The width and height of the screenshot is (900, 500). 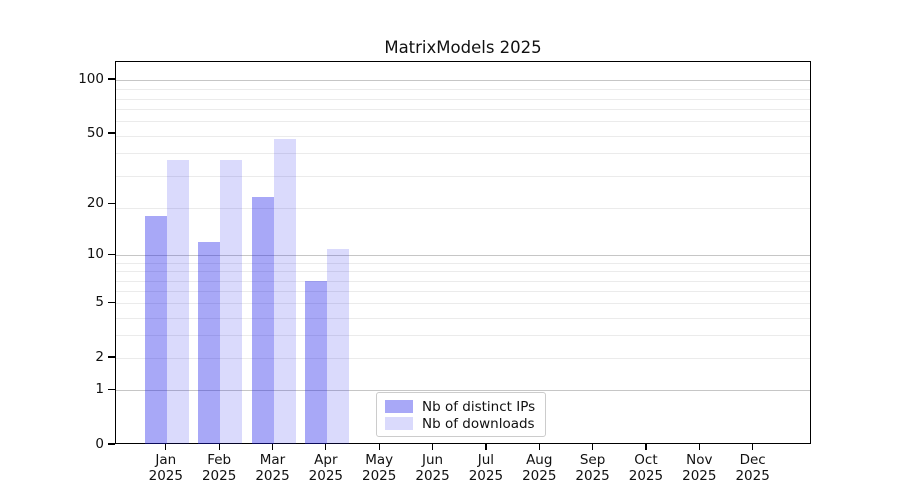 I want to click on x-tick-label: Dec 2025, so click(x=753, y=468).